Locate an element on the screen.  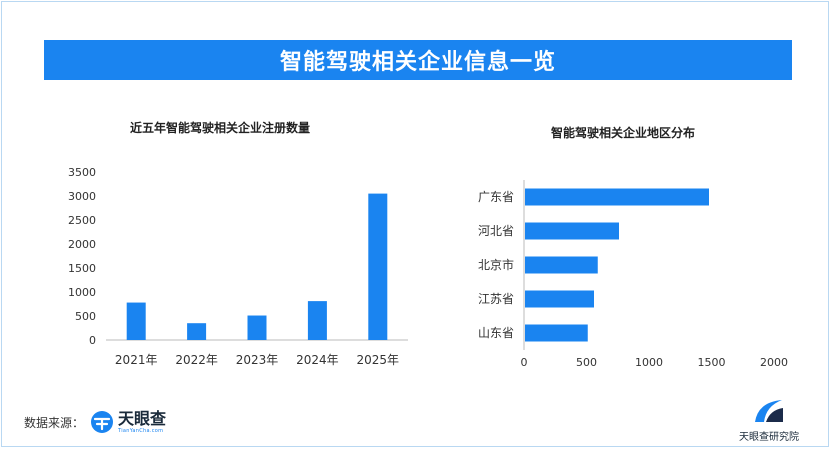
x-tick-label: 1500 is located at coordinates (712, 362).